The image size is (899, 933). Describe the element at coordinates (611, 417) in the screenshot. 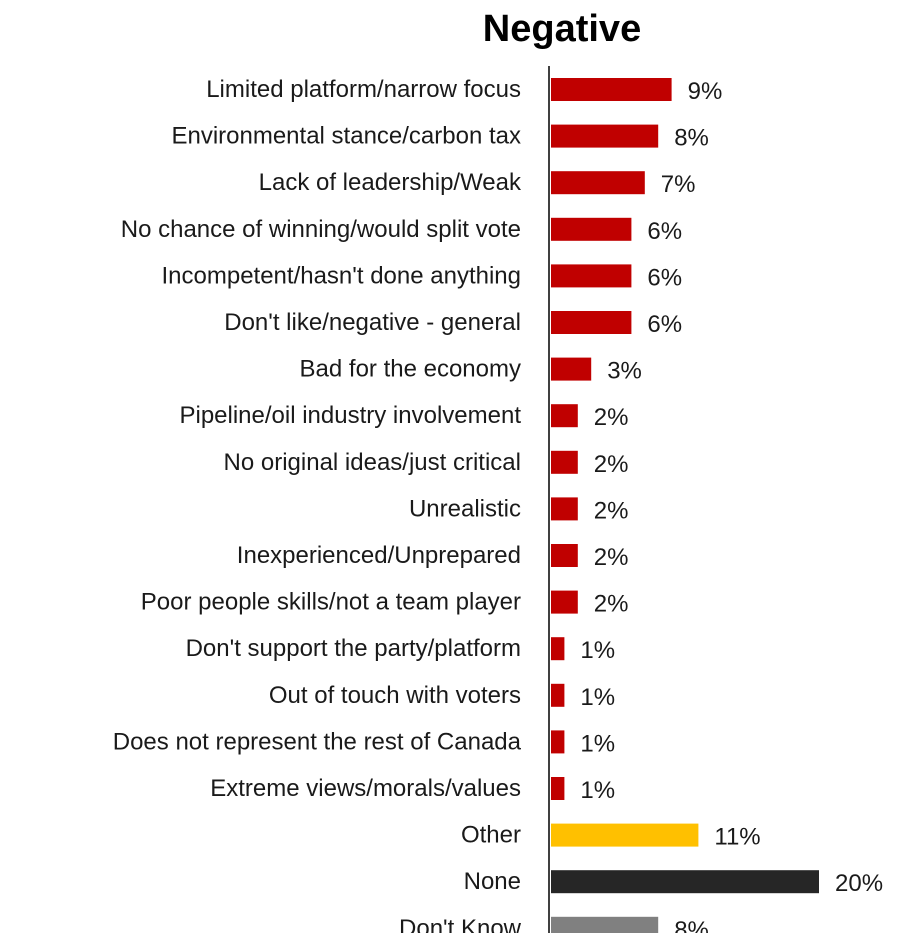

I see `value-label-pipeline-oil-industry-involvement: 2%` at that location.